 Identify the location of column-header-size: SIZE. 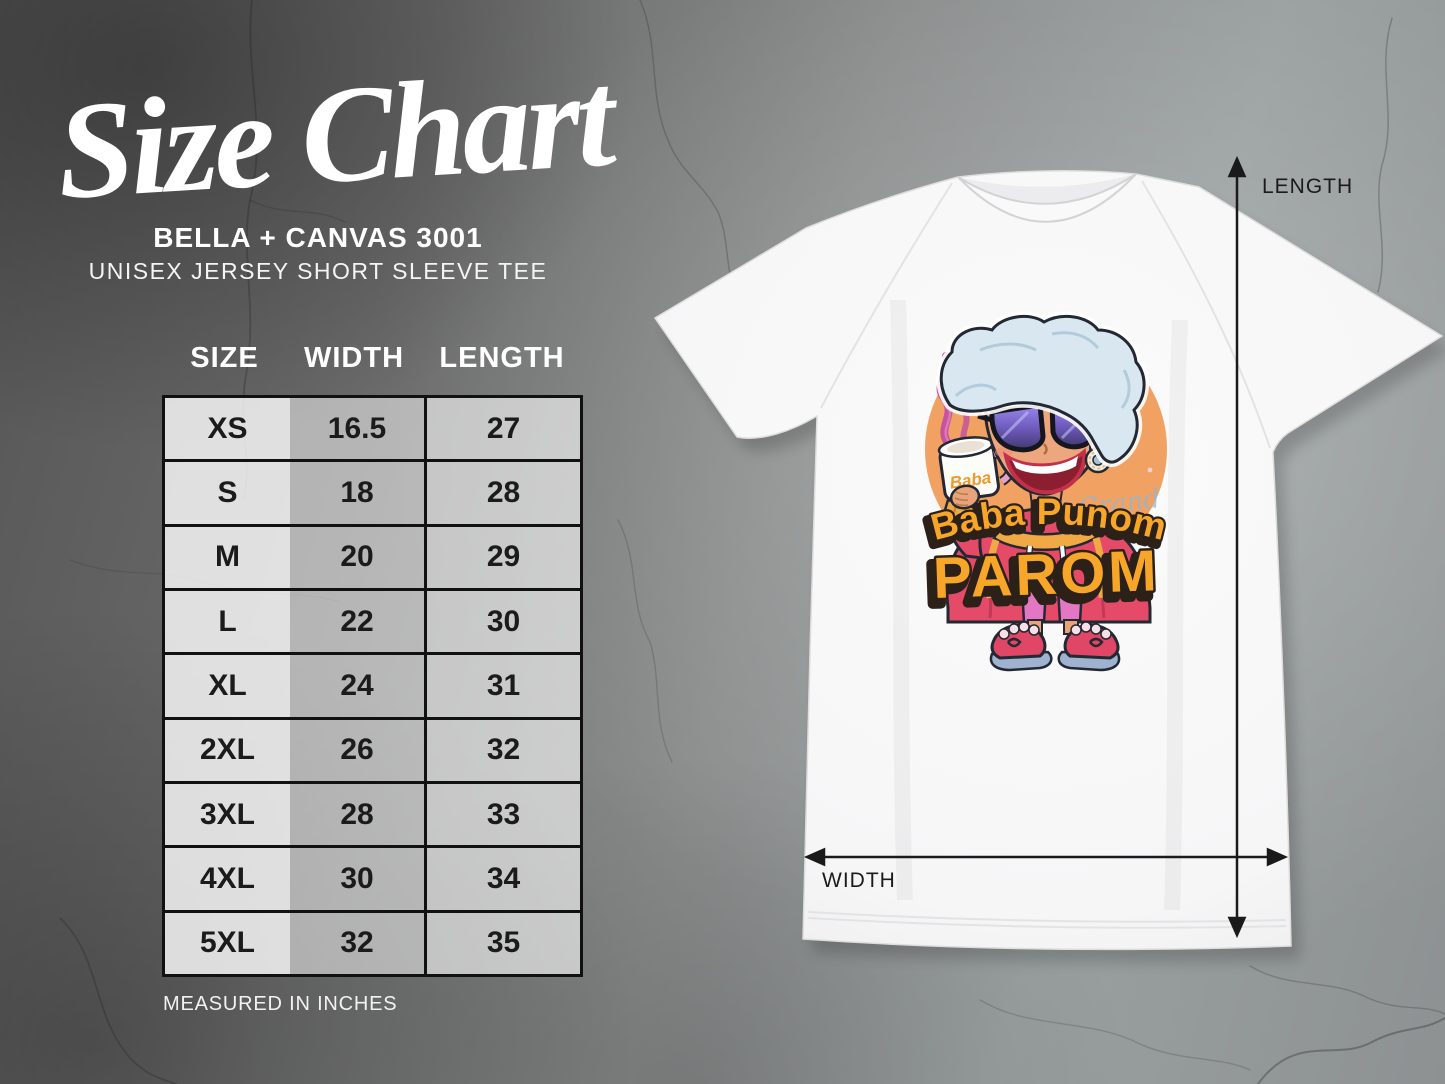
(224, 358).